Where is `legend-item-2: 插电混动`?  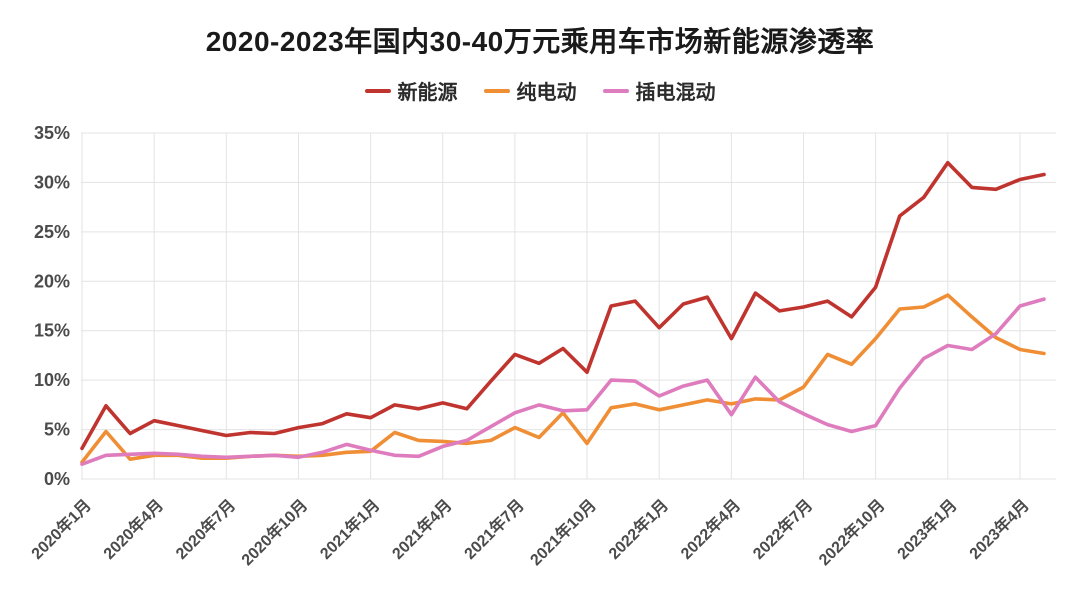 legend-item-2: 插电混动 is located at coordinates (659, 90).